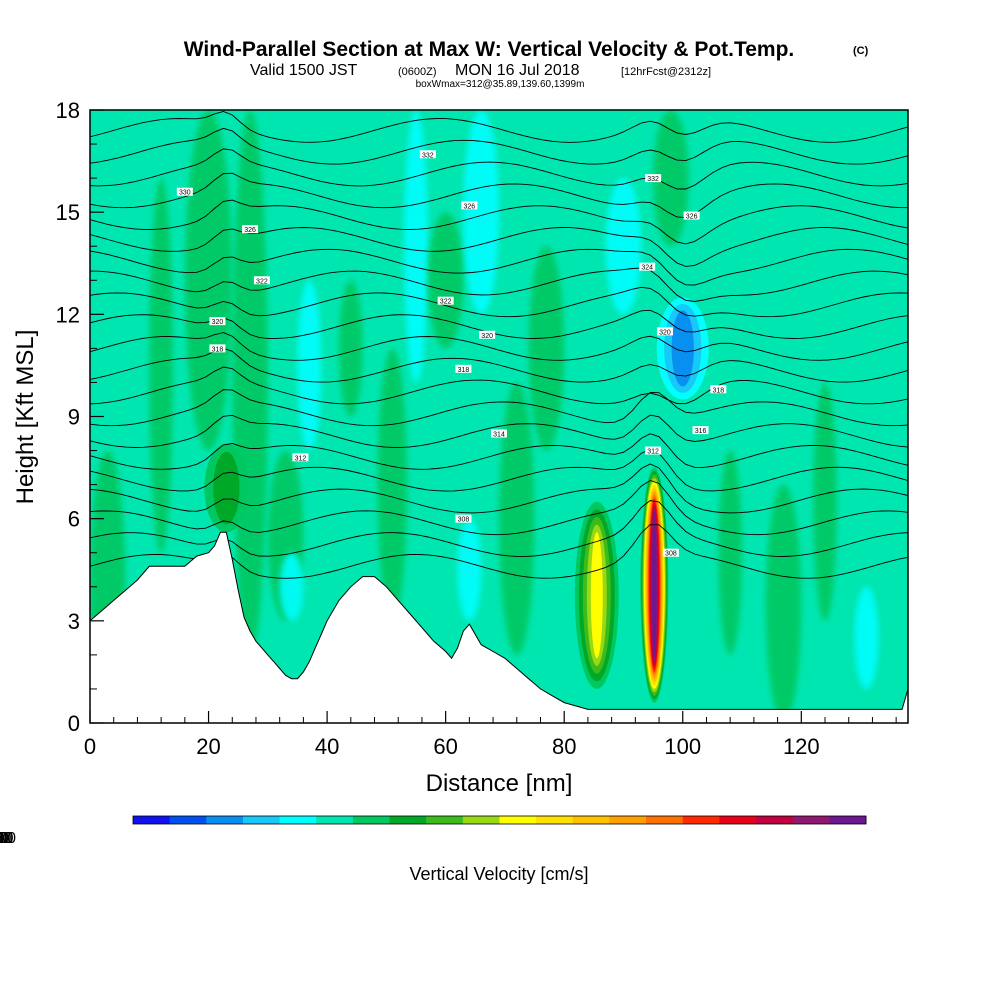  I want to click on isentrope-label: 314, so click(499, 434).